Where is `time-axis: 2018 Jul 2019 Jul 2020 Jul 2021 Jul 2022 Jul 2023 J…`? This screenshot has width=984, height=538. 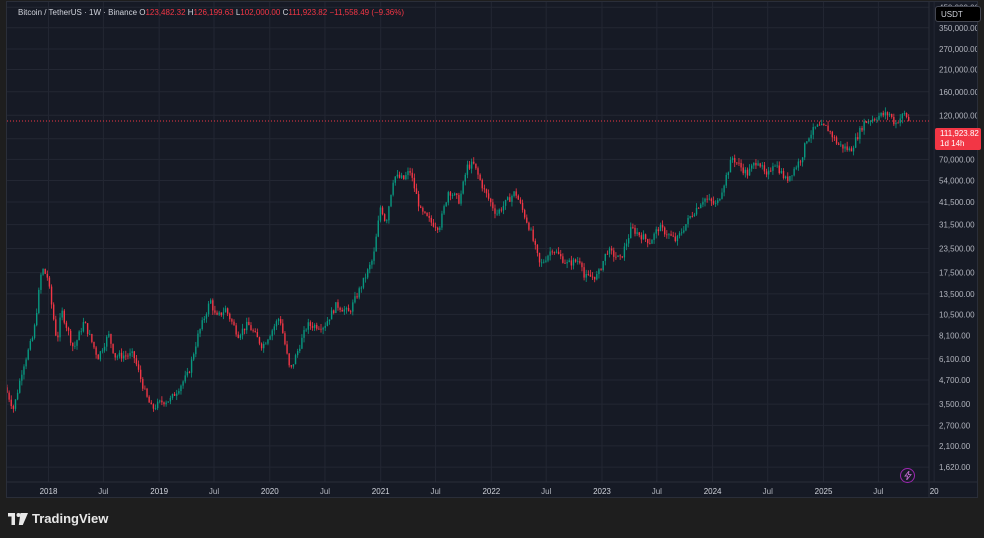 time-axis: 2018 Jul 2019 Jul 2020 Jul 2021 Jul 2022 Jul 2023 J… is located at coordinates (490, 491).